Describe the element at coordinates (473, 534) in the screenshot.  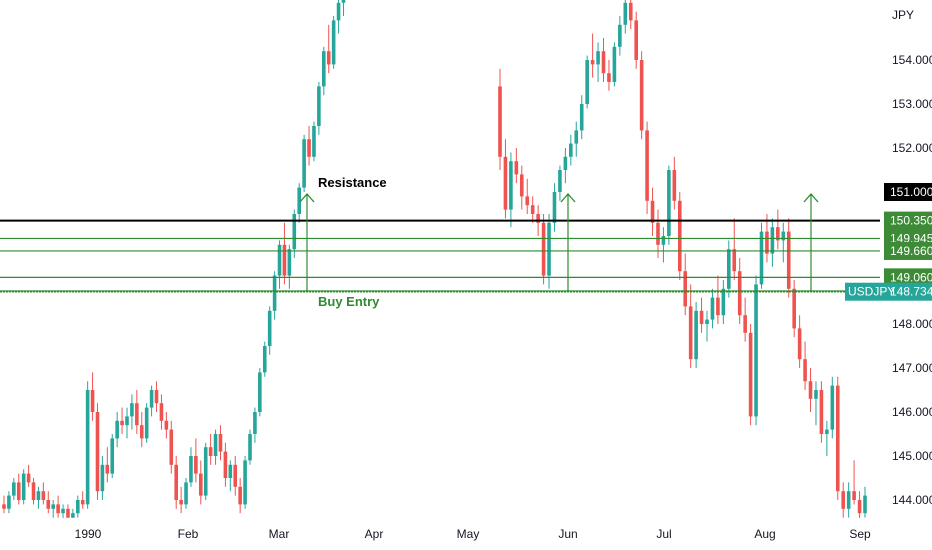
I see `time-axis: 1990 Feb Mar Apr May Jun Jul Aug Sep` at that location.